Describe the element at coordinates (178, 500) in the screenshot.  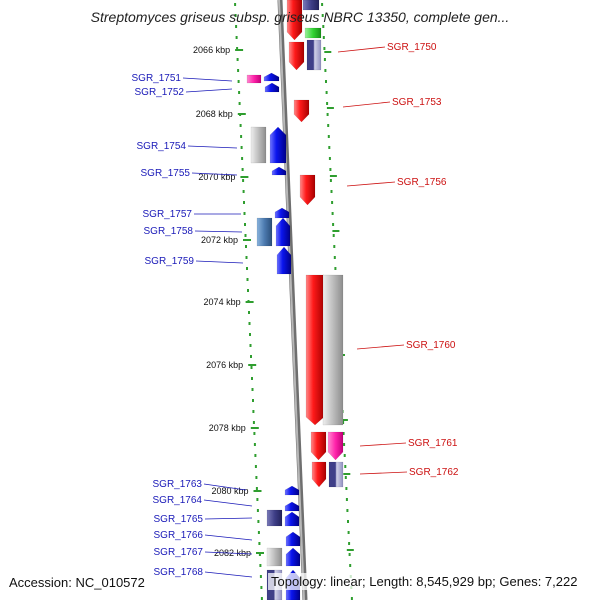
I see `gene-label-left: SGR_1764` at that location.